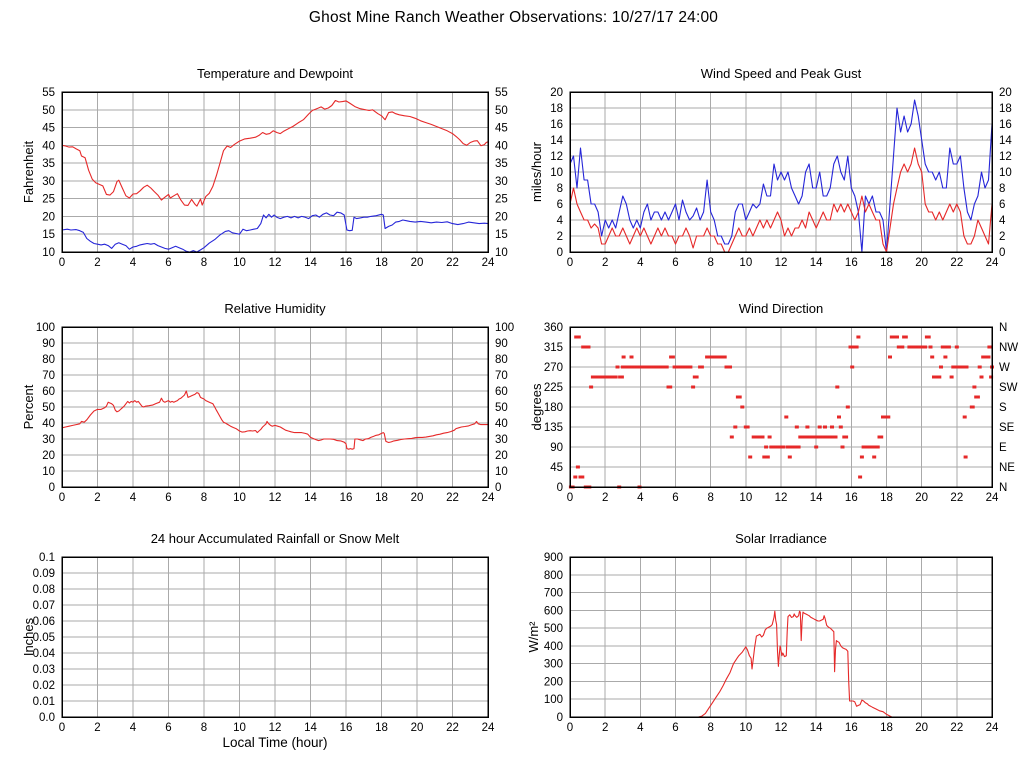 This screenshot has height=772, width=1027. I want to click on svg-text: 800, so click(553, 576).